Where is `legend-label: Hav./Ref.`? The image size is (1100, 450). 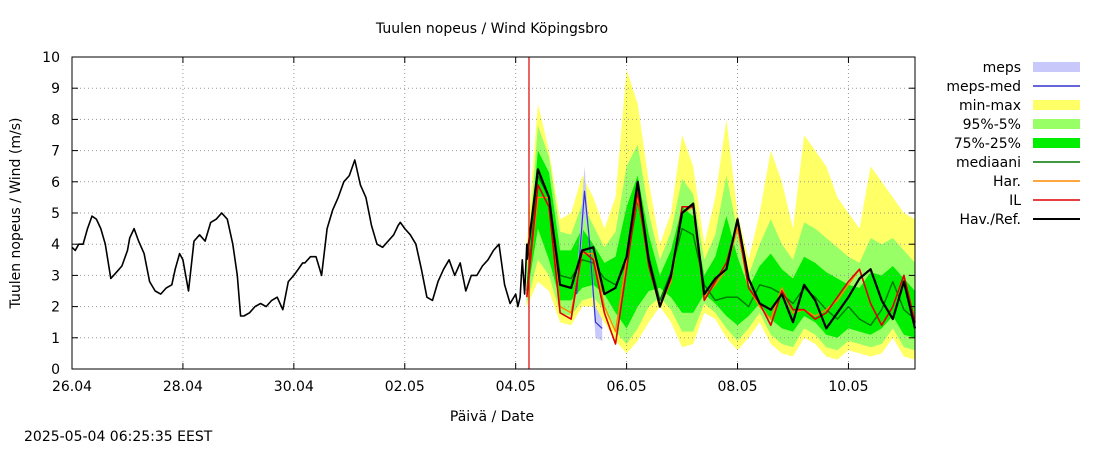
legend-label: Hav./Ref. is located at coordinates (990, 220).